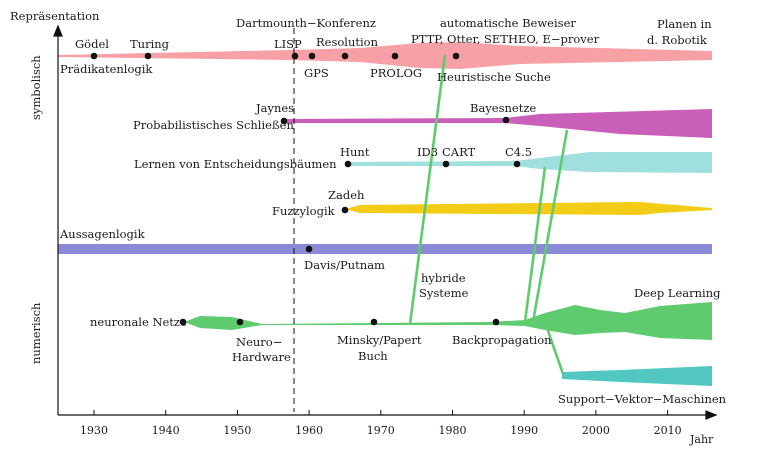 Image resolution: width=772 pixels, height=465 pixels. What do you see at coordinates (344, 265) in the screenshot?
I see `label-davis-putnam: Davis/Putnam` at bounding box center [344, 265].